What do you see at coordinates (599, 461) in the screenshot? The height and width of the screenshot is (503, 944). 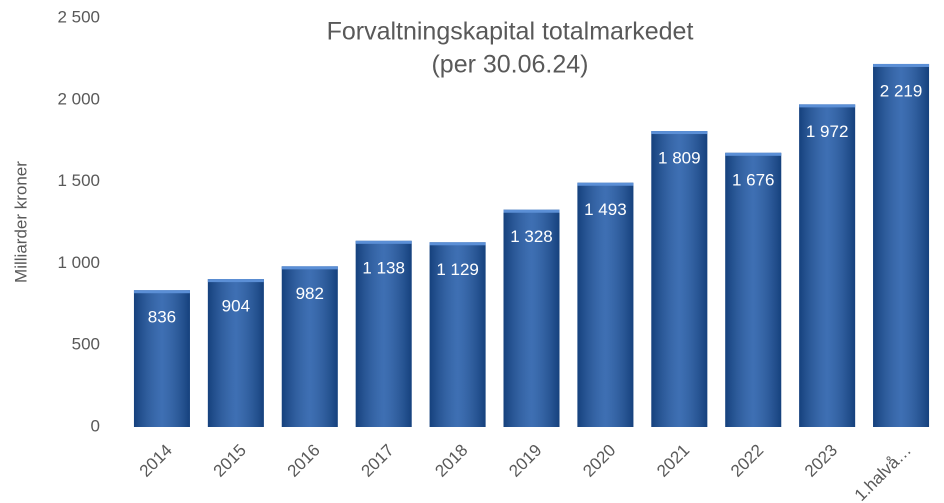 I see `x-tick-label: 2020` at bounding box center [599, 461].